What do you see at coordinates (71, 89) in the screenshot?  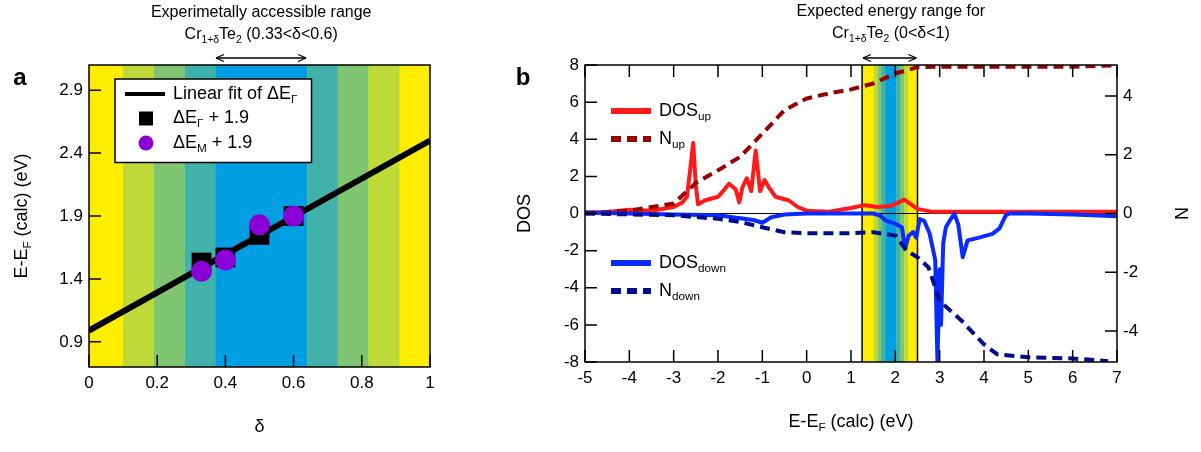 I see `y-tick-label: 2.9` at bounding box center [71, 89].